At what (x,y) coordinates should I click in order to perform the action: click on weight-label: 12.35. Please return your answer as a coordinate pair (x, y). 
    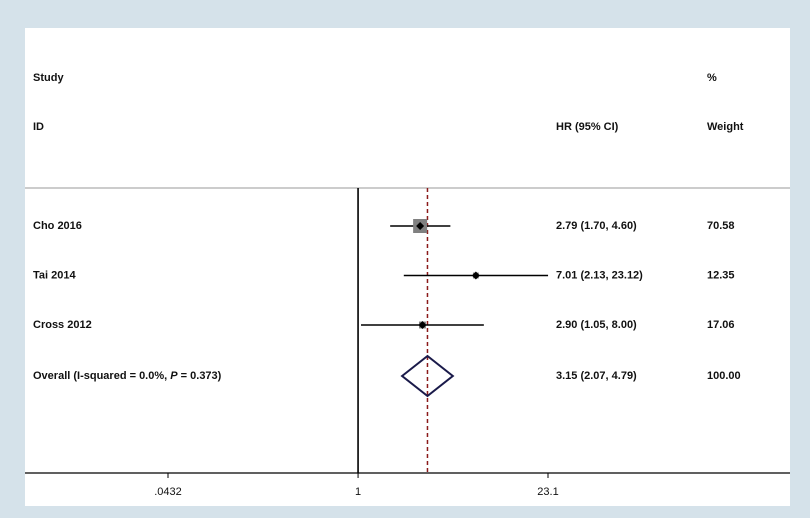
    Looking at the image, I should click on (721, 275).